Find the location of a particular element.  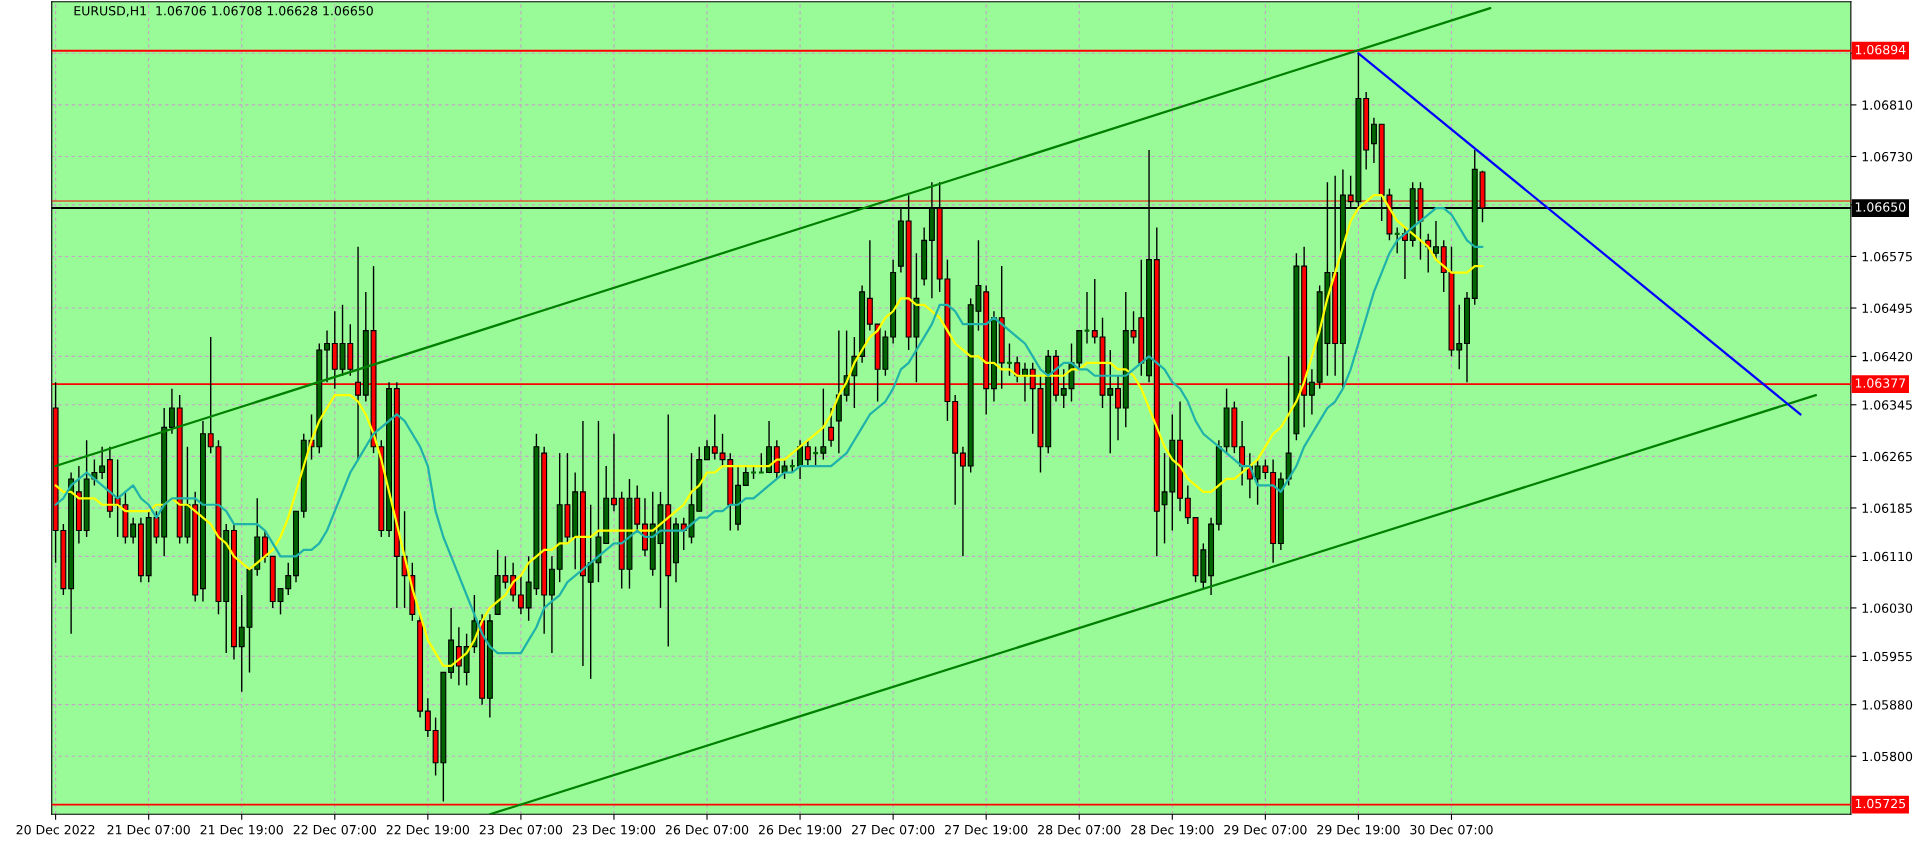

ref-line-label: 1.06377 is located at coordinates (1880, 383).